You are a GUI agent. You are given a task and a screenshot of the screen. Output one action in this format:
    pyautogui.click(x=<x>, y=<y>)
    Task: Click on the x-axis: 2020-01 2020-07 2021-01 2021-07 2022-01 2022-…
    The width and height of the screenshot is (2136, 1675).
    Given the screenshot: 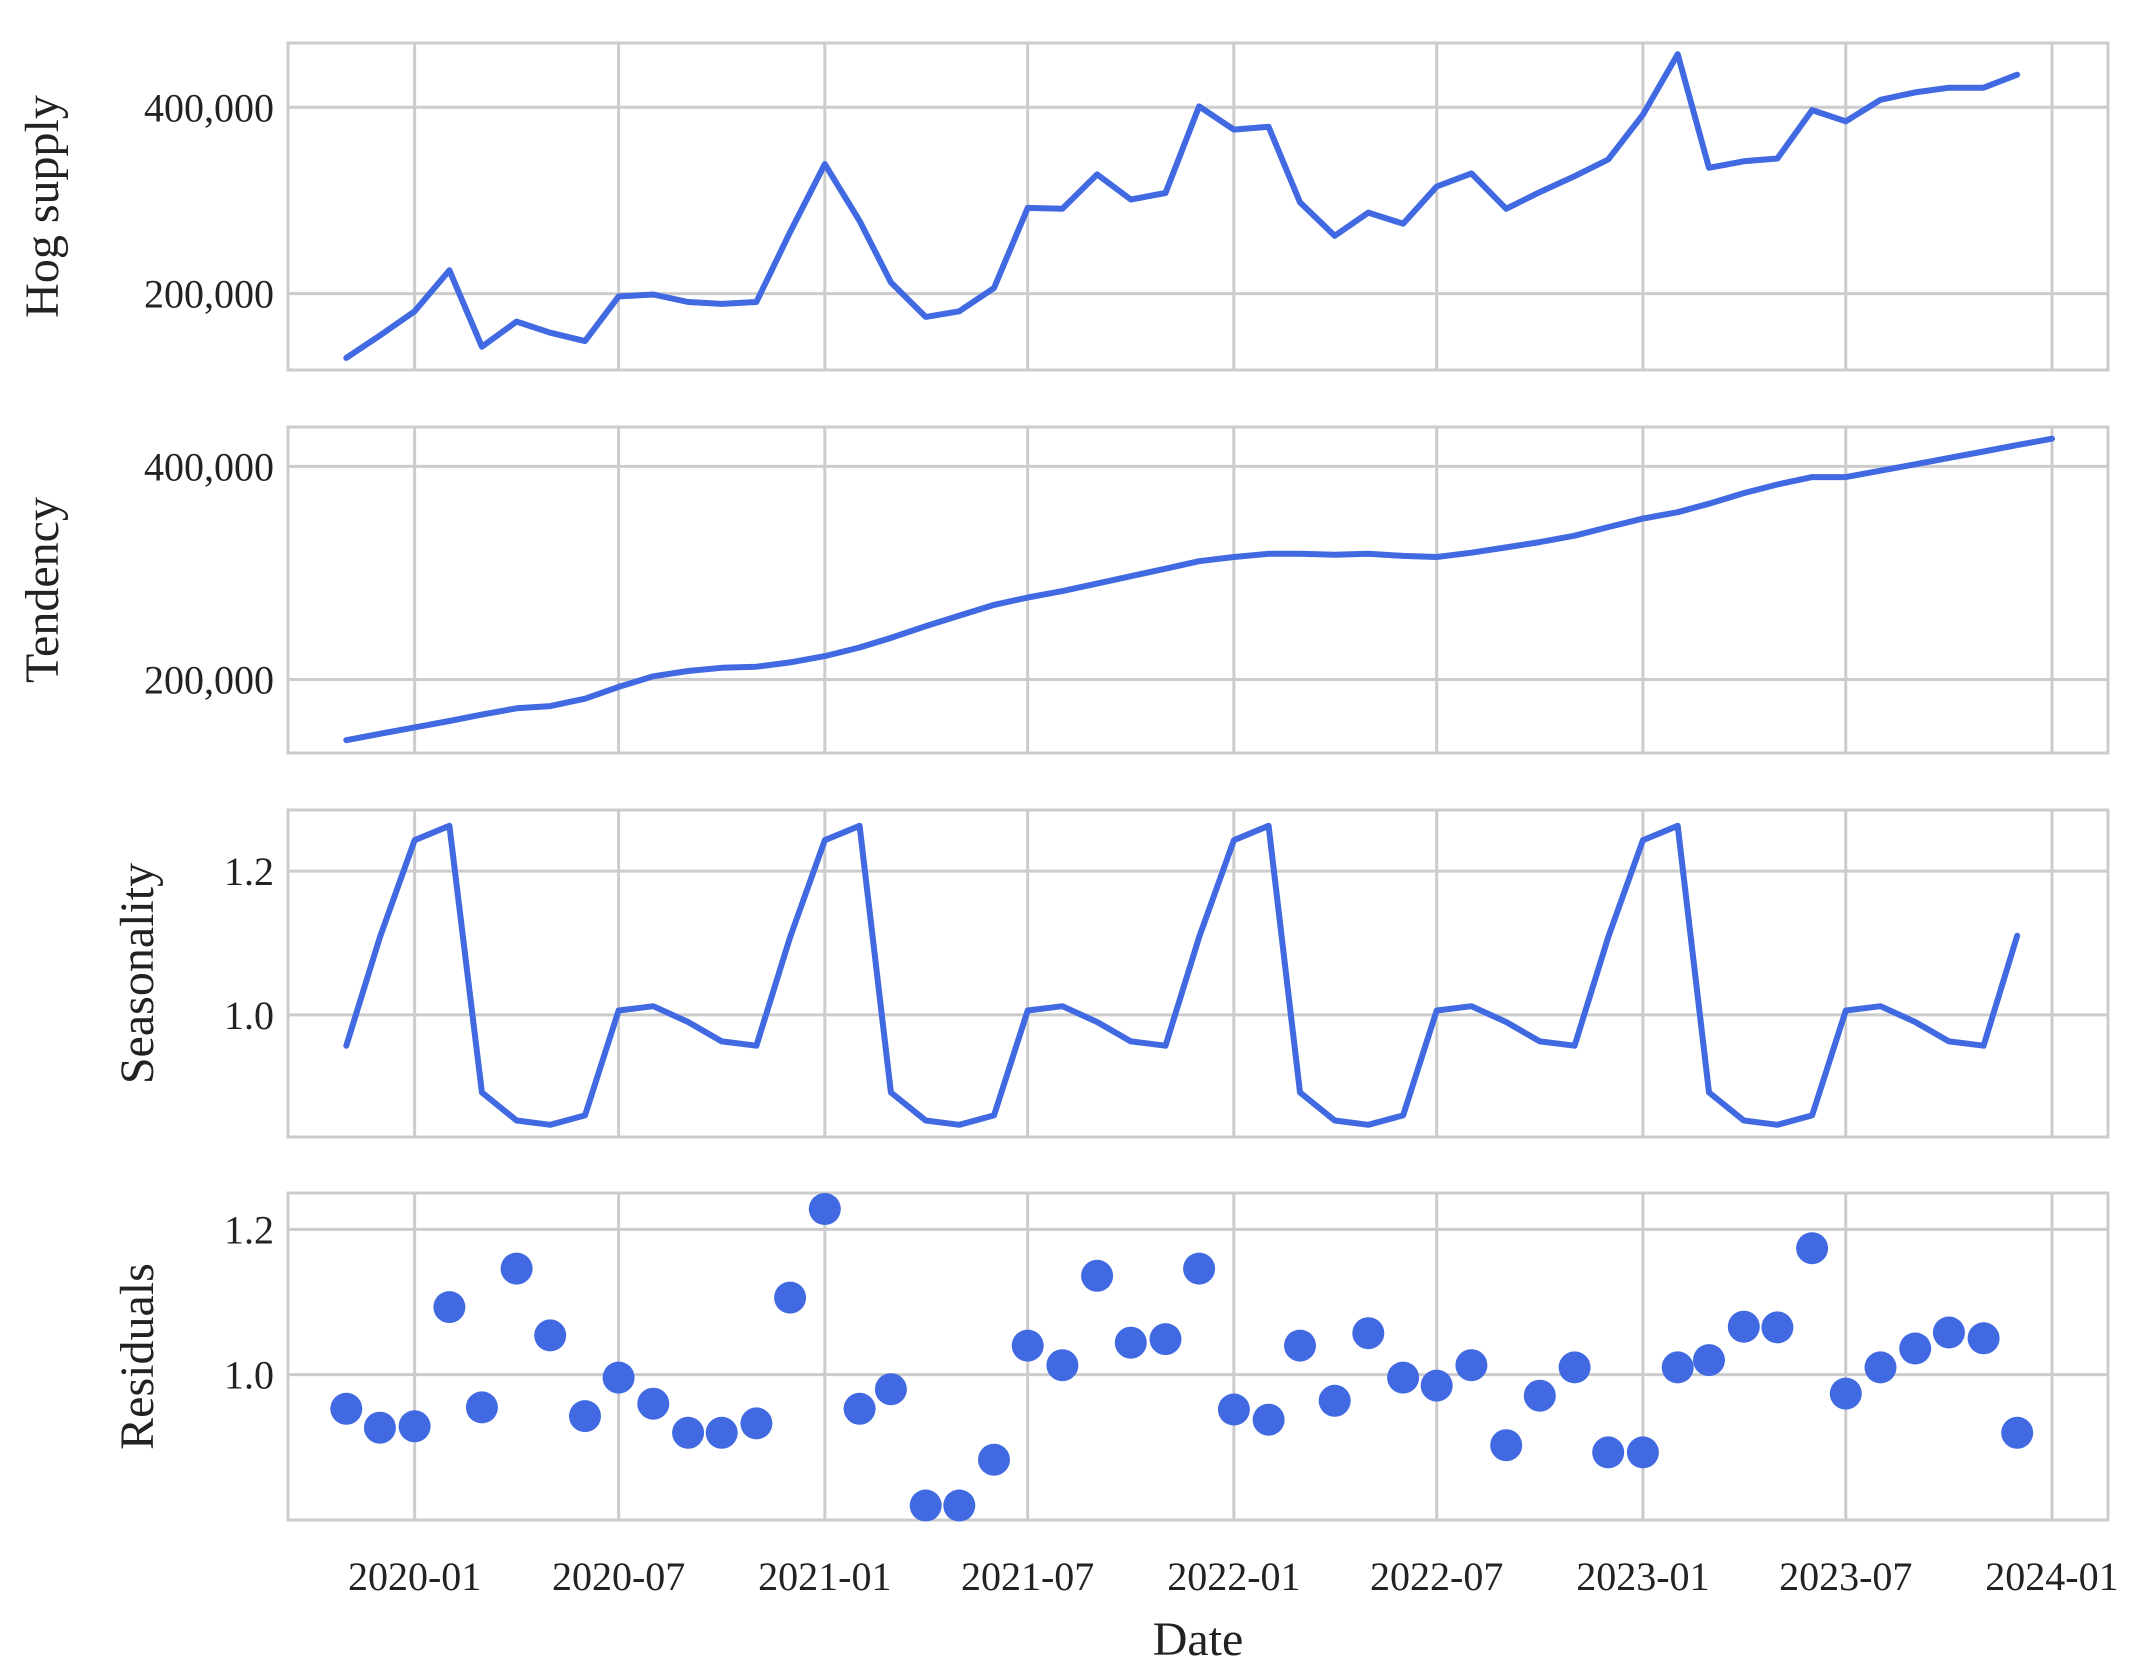 What is the action you would take?
    pyautogui.click(x=1233, y=1576)
    